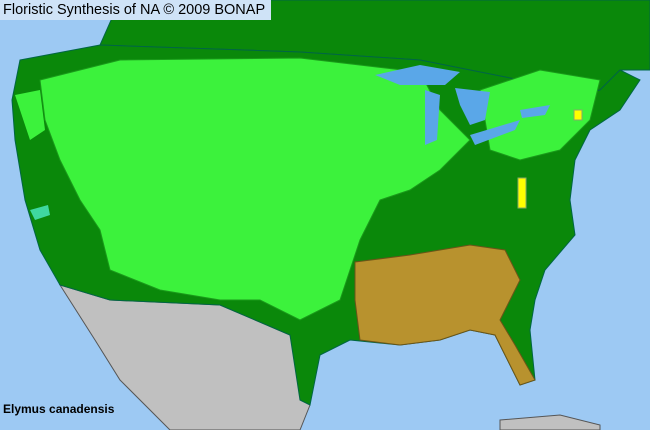 The height and width of the screenshot is (430, 650). What do you see at coordinates (535, 111) in the screenshot?
I see `lake-ontario` at bounding box center [535, 111].